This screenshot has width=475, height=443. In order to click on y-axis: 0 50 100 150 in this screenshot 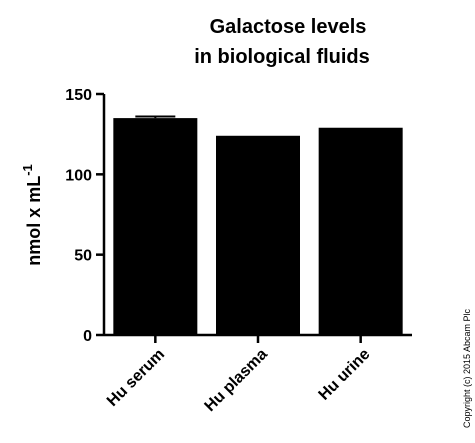, I will do `click(85, 216)`.